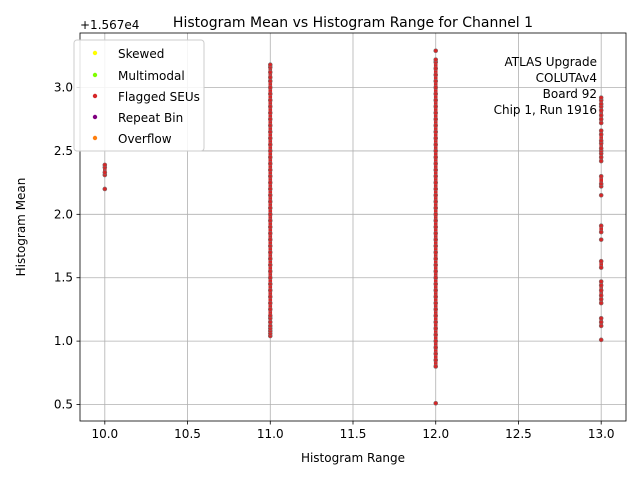 The width and height of the screenshot is (640, 484). What do you see at coordinates (601, 434) in the screenshot?
I see `x-tick-label: 13.0` at bounding box center [601, 434].